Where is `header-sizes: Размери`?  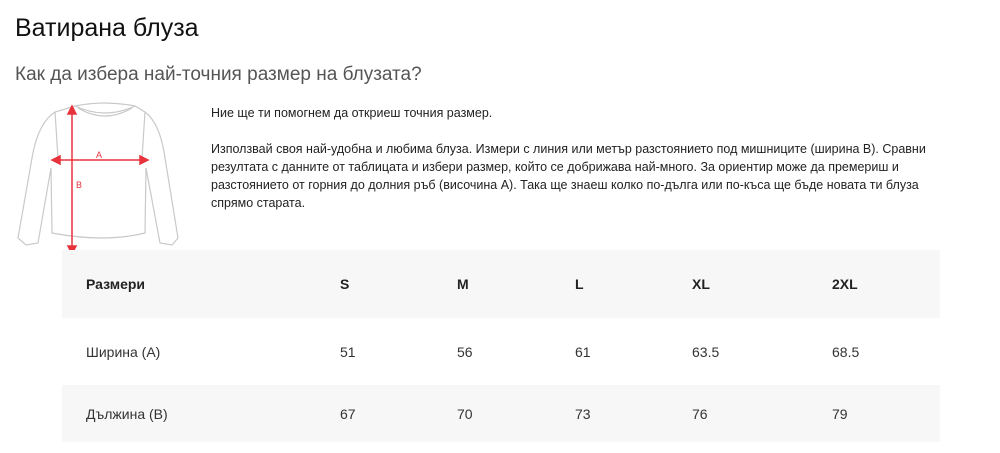 header-sizes: Размери is located at coordinates (116, 284).